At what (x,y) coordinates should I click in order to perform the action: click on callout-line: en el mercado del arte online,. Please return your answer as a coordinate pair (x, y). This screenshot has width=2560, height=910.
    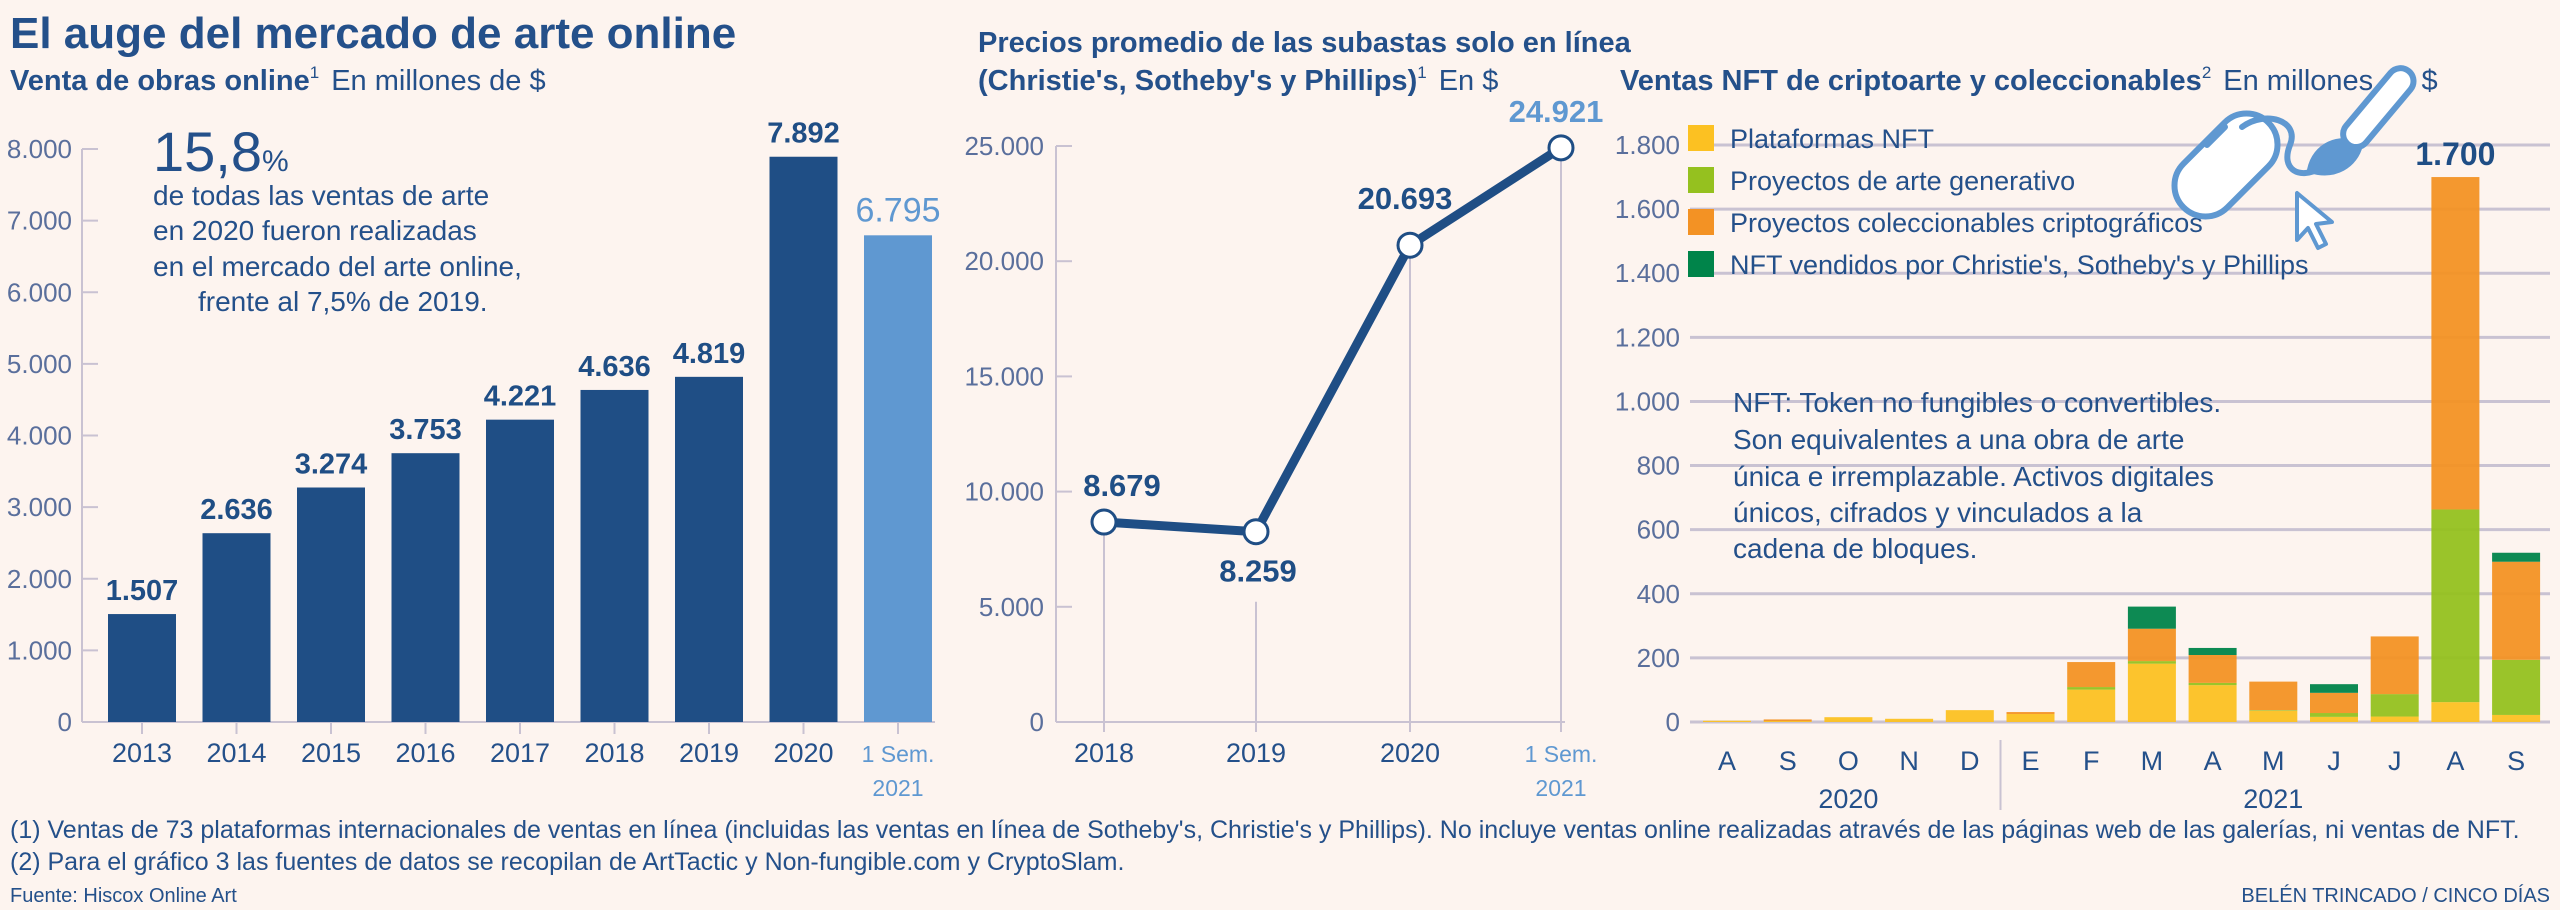
    Looking at the image, I should click on (337, 266).